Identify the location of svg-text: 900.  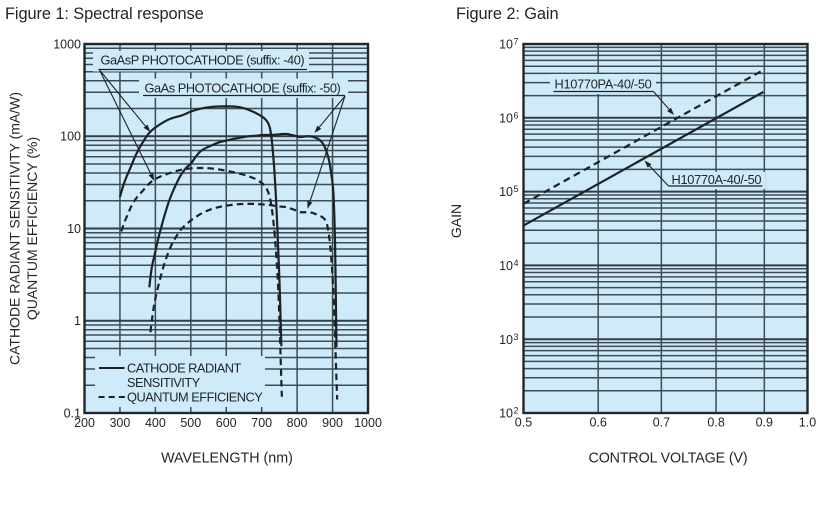
(332, 423).